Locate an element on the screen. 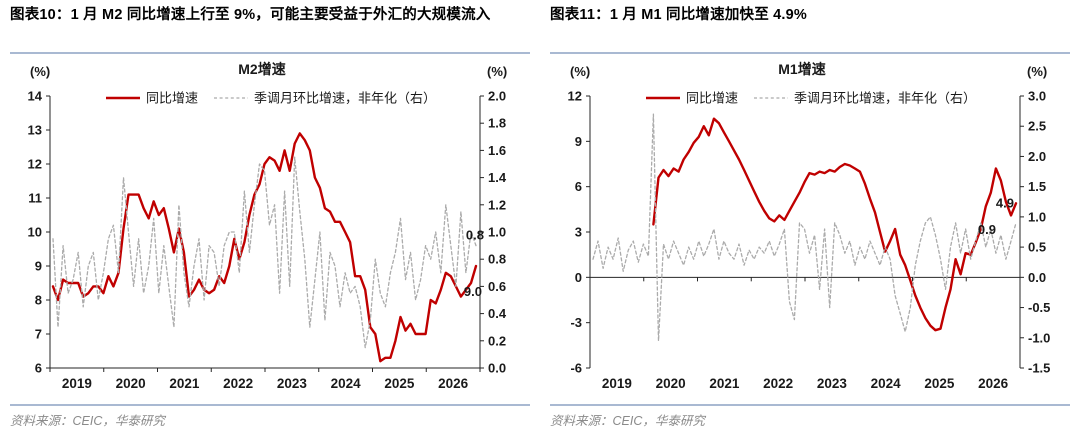 This screenshot has width=1080, height=439. left-tick-label: 14 is located at coordinates (35, 96).